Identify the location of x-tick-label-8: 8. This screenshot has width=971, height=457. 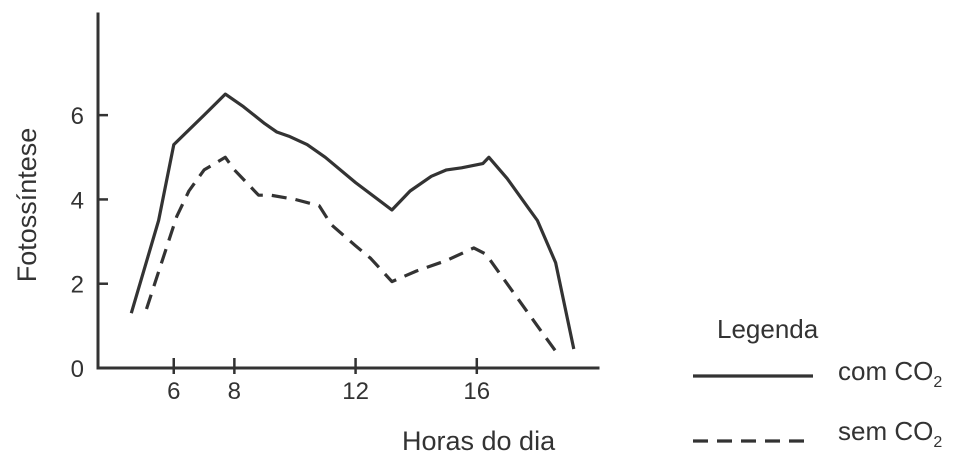
(234, 391).